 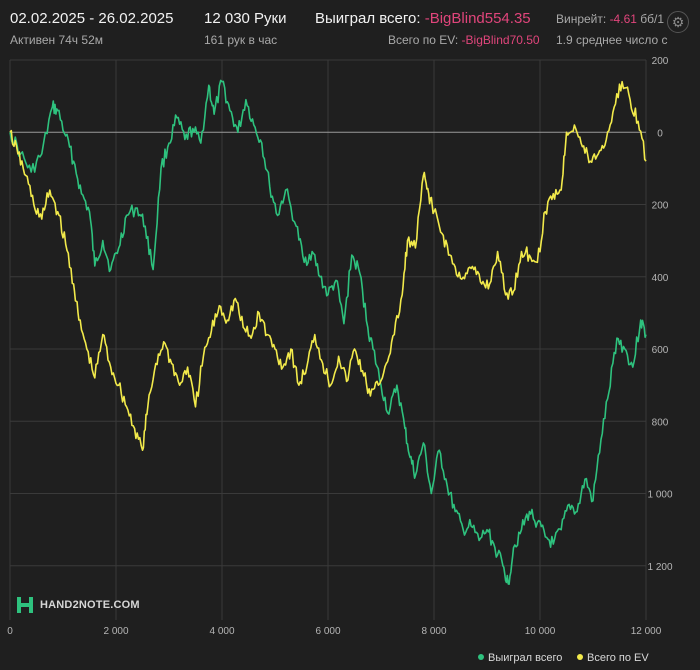 I want to click on x-tick-label: 6 000, so click(x=327, y=631).